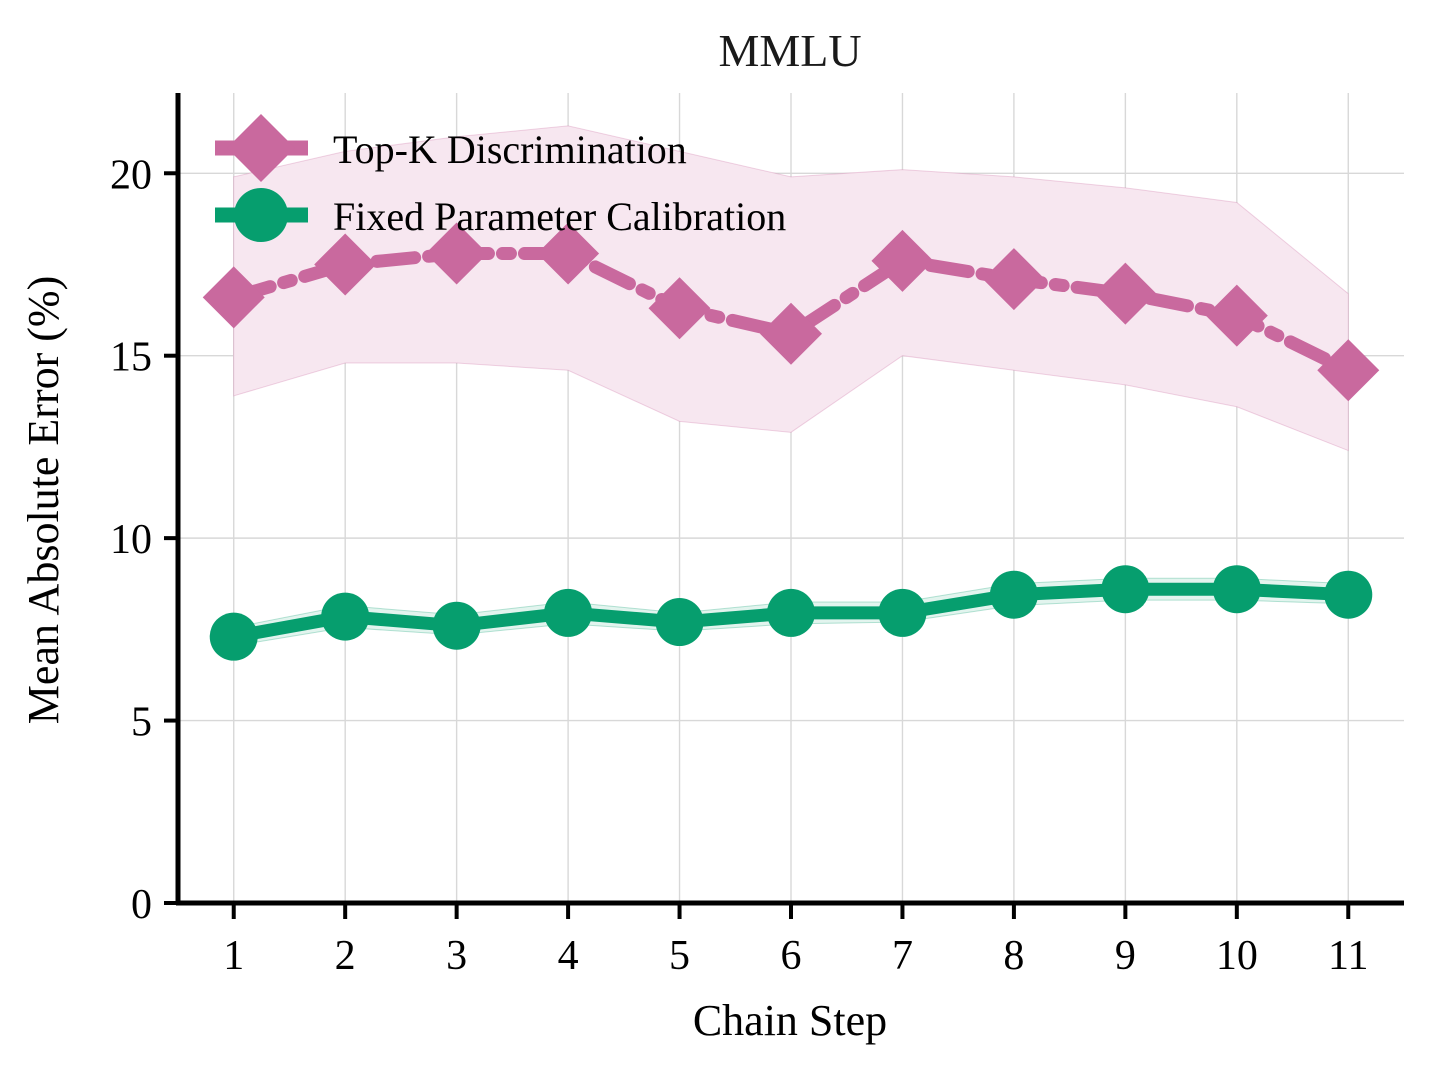 This screenshot has height=1077, width=1439. What do you see at coordinates (902, 956) in the screenshot?
I see `x-tick-label: 7` at bounding box center [902, 956].